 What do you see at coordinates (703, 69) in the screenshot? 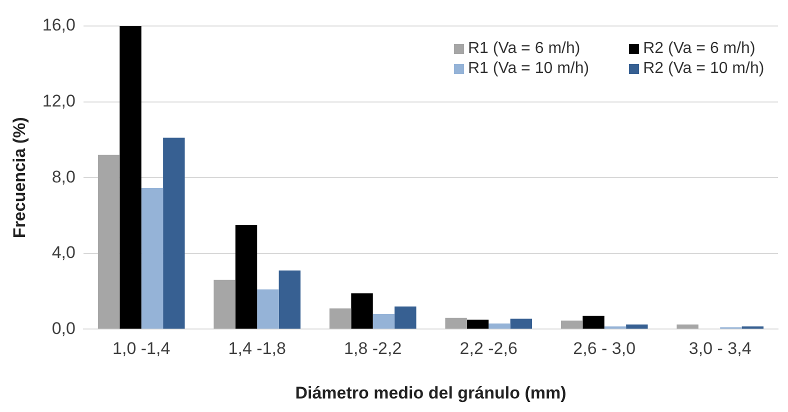
I see `legend-label: R2 (Va = 10 m/h)` at bounding box center [703, 69].